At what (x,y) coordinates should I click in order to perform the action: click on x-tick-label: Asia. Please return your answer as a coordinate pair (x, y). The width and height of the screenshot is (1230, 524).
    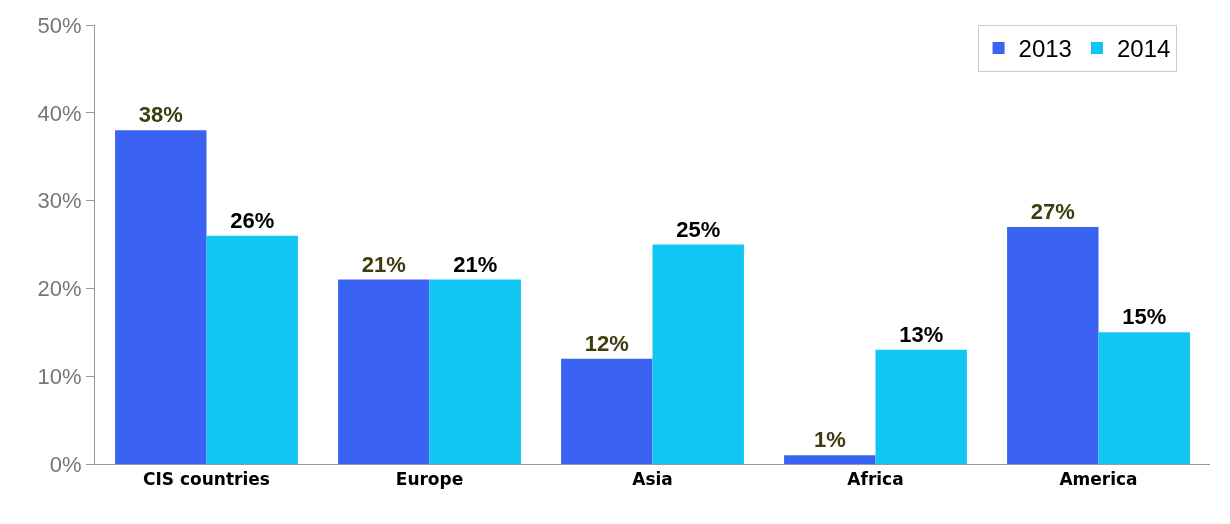
    Looking at the image, I should click on (652, 479).